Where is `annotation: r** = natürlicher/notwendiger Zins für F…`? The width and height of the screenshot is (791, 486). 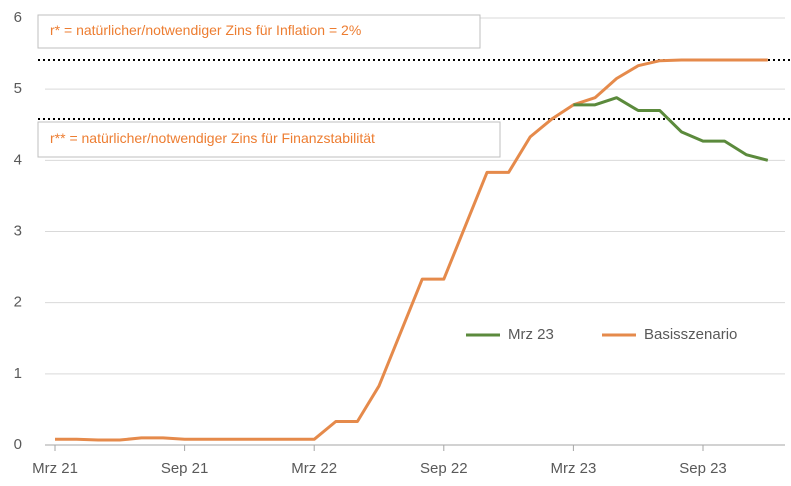
annotation: r** = natürlicher/notwendiger Zins für F… is located at coordinates (212, 138).